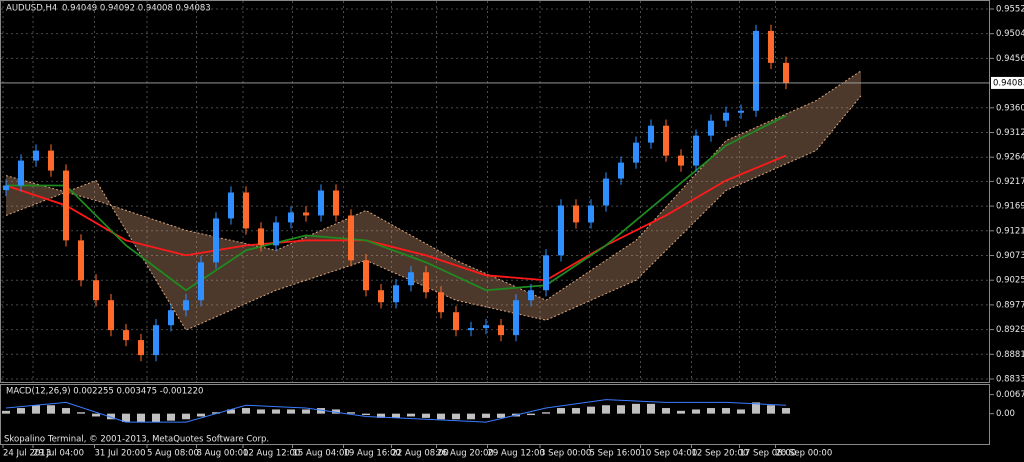 The image size is (1024, 462). Describe the element at coordinates (1010, 395) in the screenshot. I see `macd-tick-label: 0.006774` at that location.